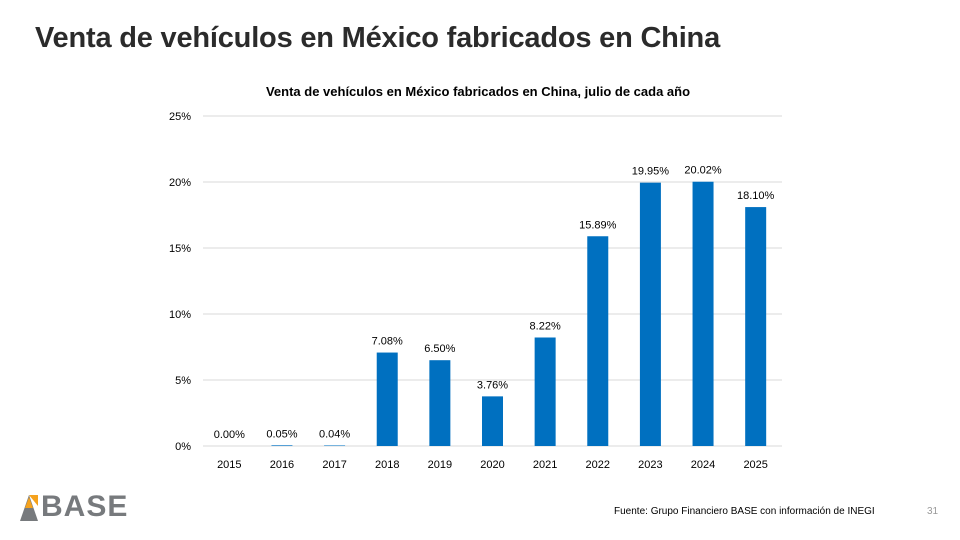 This screenshot has height=540, width=960. I want to click on data-label-2016: 0.05%, so click(281, 434).